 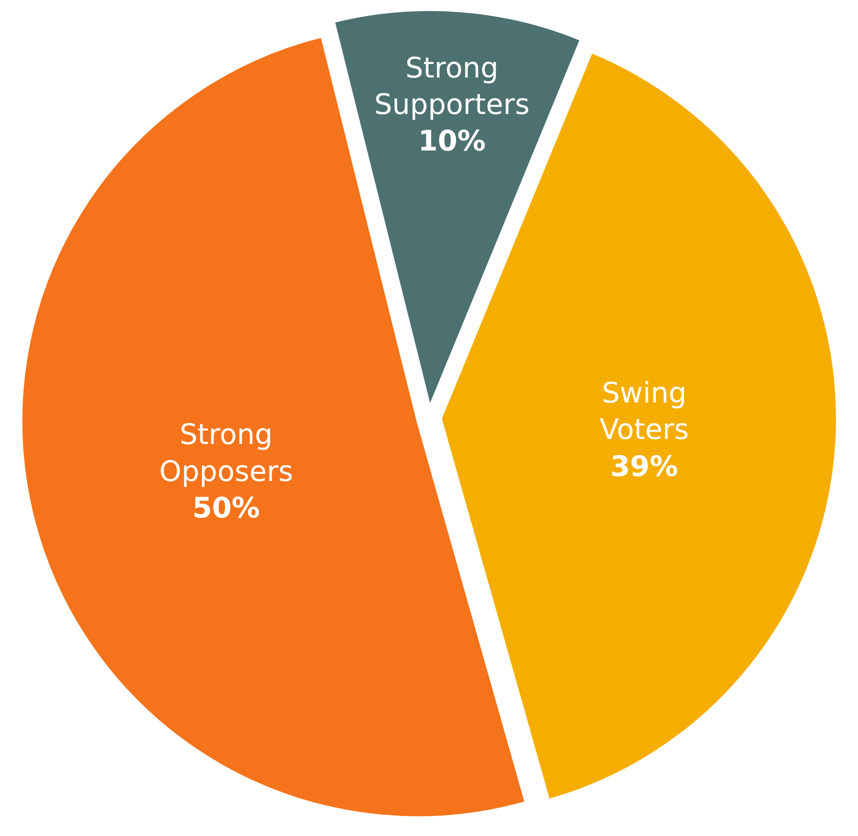 I want to click on data-label: 50%, so click(x=226, y=508).